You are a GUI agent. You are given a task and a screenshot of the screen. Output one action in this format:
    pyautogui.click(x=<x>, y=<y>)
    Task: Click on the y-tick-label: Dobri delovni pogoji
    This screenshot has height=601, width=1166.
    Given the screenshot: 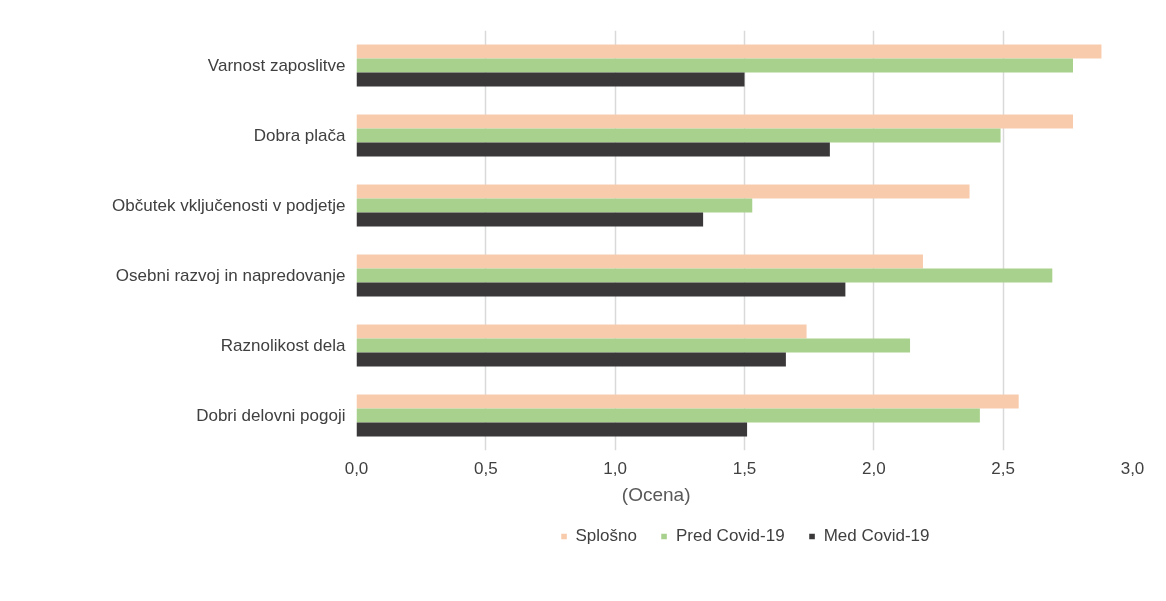 What is the action you would take?
    pyautogui.click(x=271, y=415)
    